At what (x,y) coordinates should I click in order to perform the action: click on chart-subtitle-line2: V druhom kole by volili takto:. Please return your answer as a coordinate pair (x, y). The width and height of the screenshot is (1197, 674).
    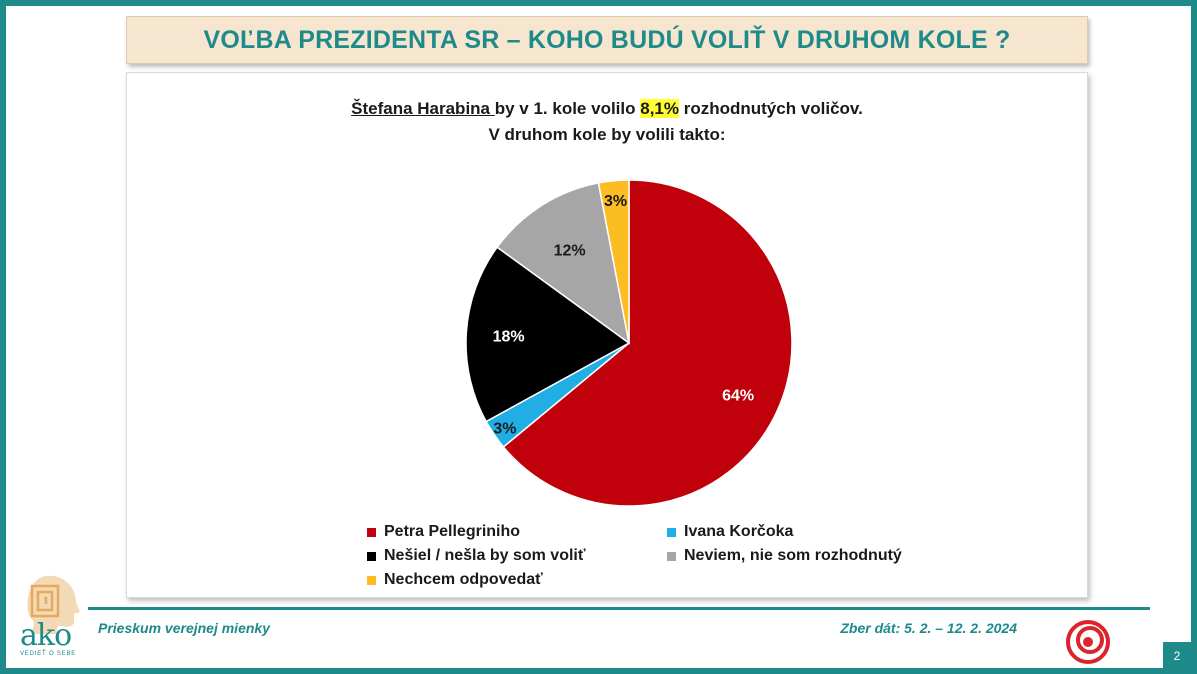
    Looking at the image, I should click on (607, 134).